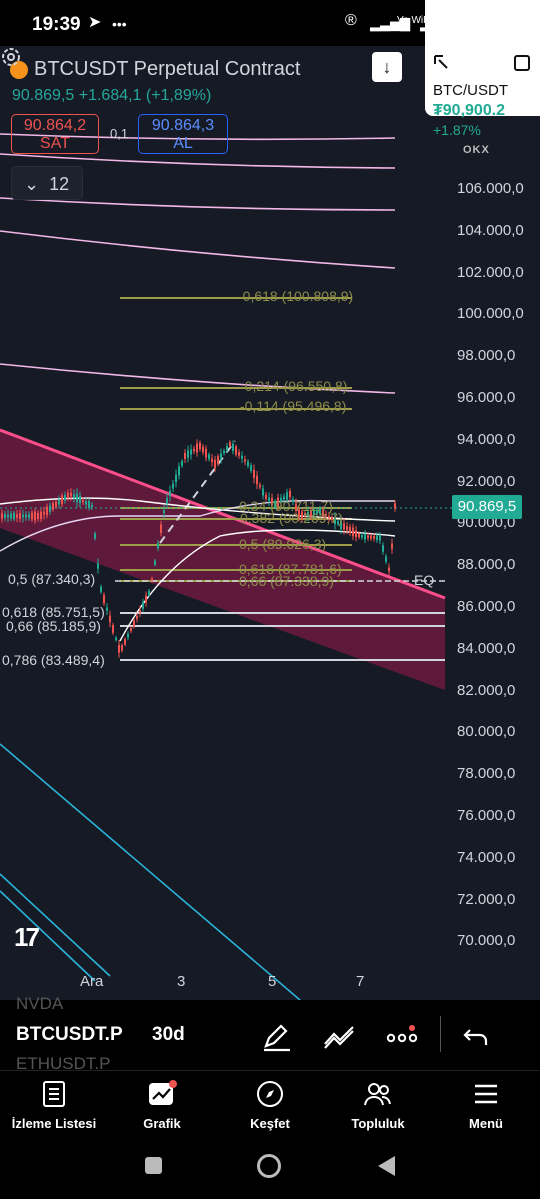  I want to click on symbol-selector: BTCUSDT.P, so click(69, 1034).